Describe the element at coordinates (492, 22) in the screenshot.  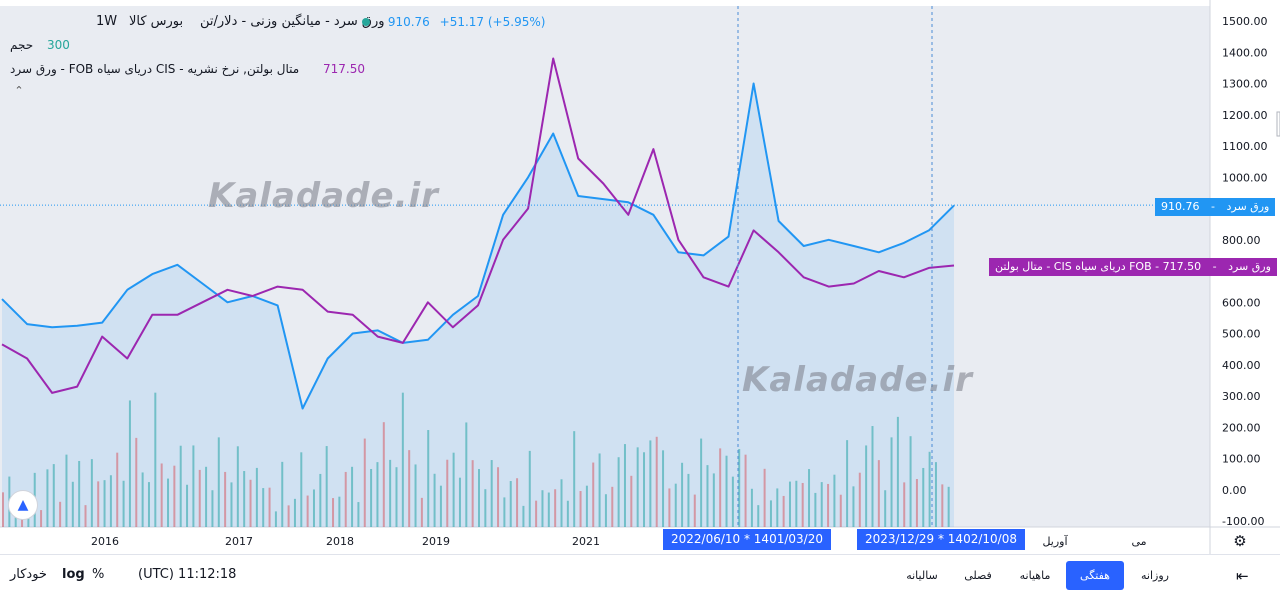
I see `legend-change: +51.17 (+5.95%)` at that location.